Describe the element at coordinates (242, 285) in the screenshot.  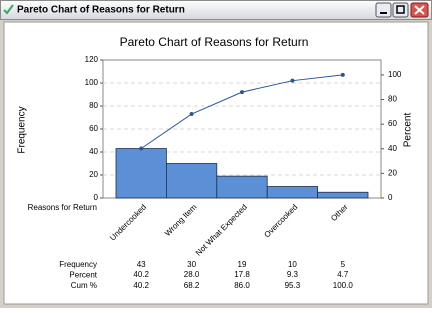
I see `table-cum-percent: 86.0` at that location.